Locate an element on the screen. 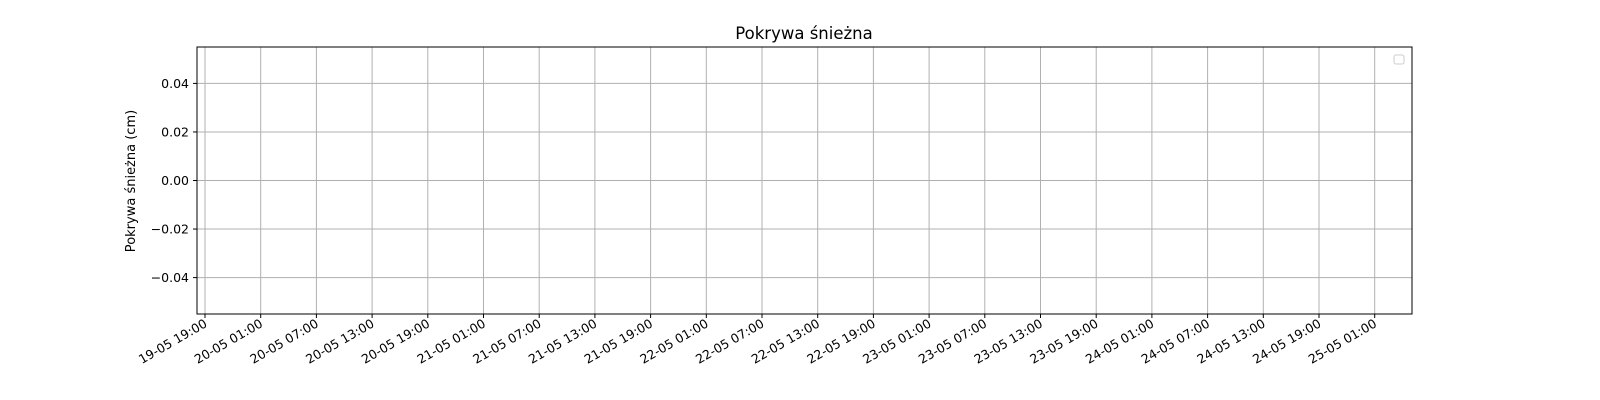 Image resolution: width=1600 pixels, height=400 pixels. y-tick-label: 0.02 is located at coordinates (175, 131).